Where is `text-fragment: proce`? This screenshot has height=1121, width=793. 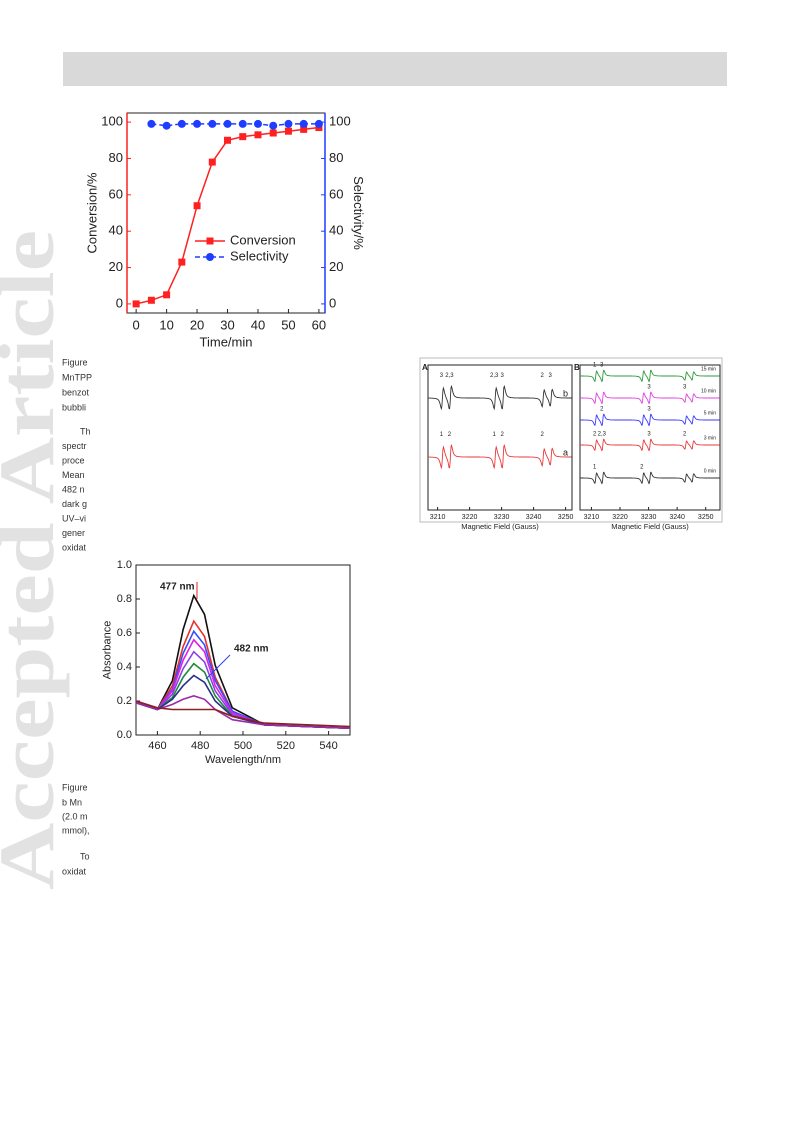
text-fragment: proce is located at coordinates (73, 460).